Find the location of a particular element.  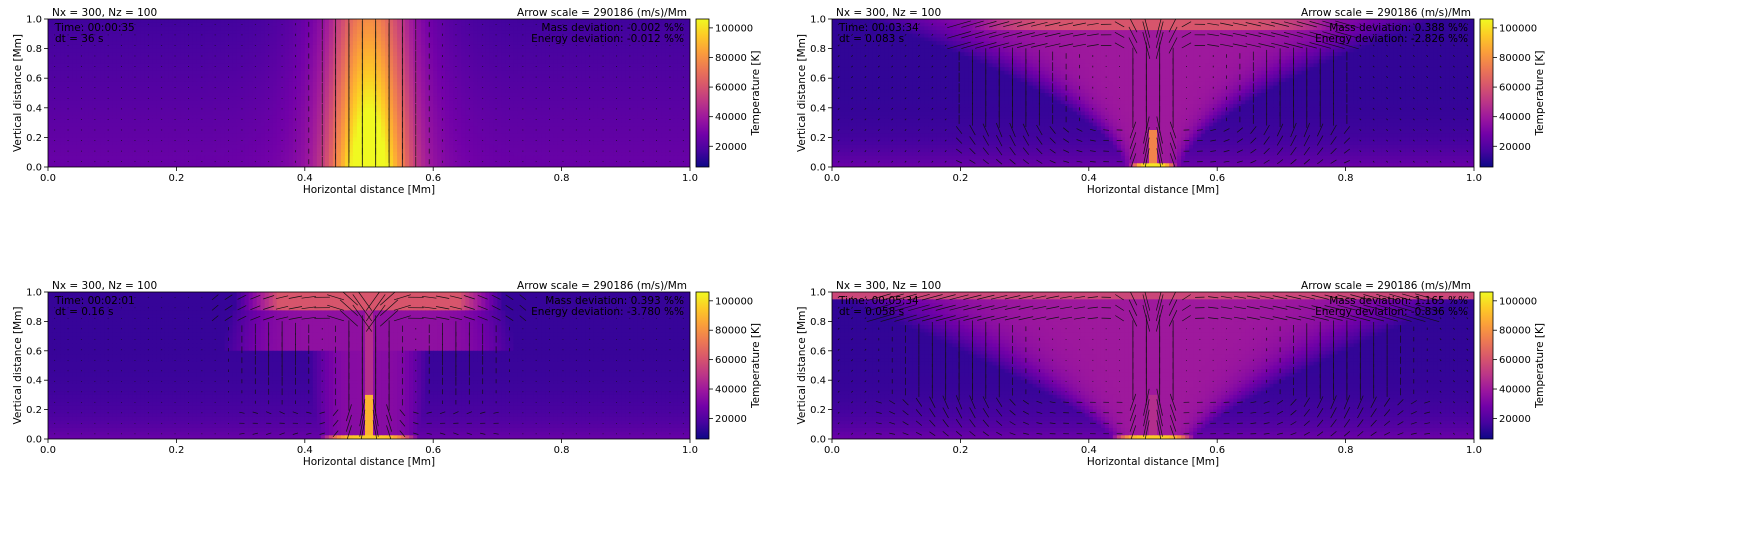

mass-deviation-annotation: Mass deviation: 0.388 %% is located at coordinates (1398, 28).